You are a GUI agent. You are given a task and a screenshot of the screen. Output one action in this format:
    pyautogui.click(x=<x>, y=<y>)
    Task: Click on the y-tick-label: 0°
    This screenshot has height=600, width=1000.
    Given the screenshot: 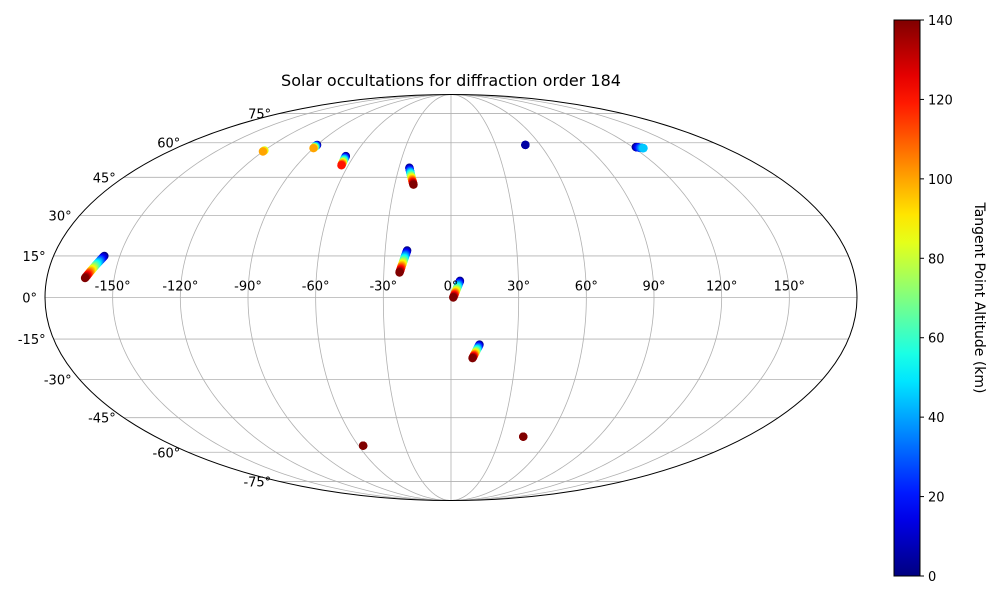 What is the action you would take?
    pyautogui.click(x=29, y=299)
    